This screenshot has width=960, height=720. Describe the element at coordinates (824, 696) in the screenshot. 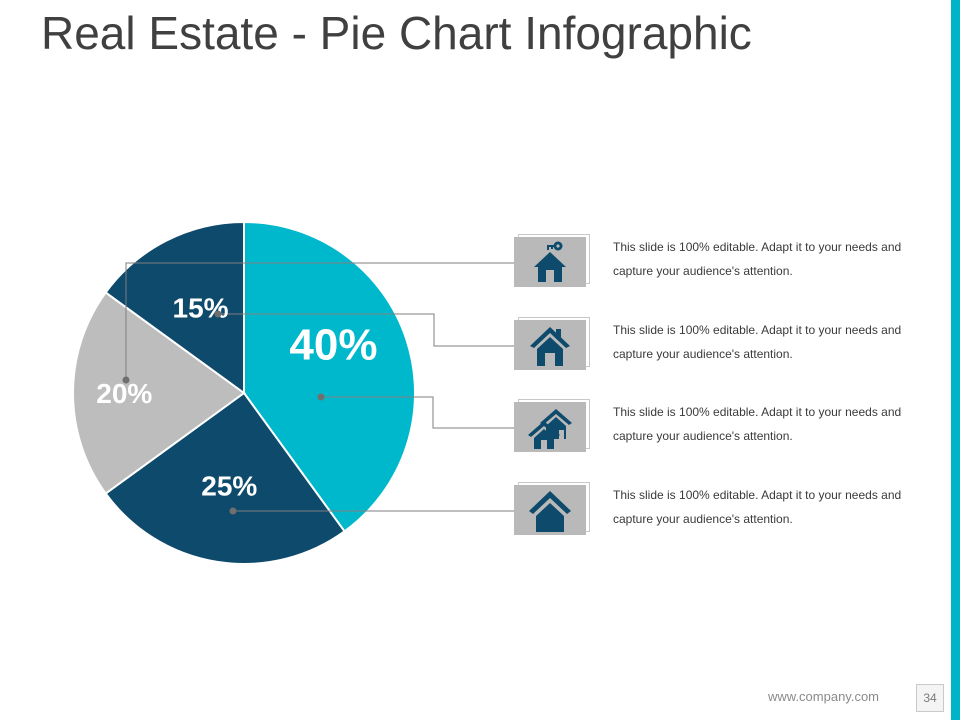

I see `footer-url: www.company.com` at that location.